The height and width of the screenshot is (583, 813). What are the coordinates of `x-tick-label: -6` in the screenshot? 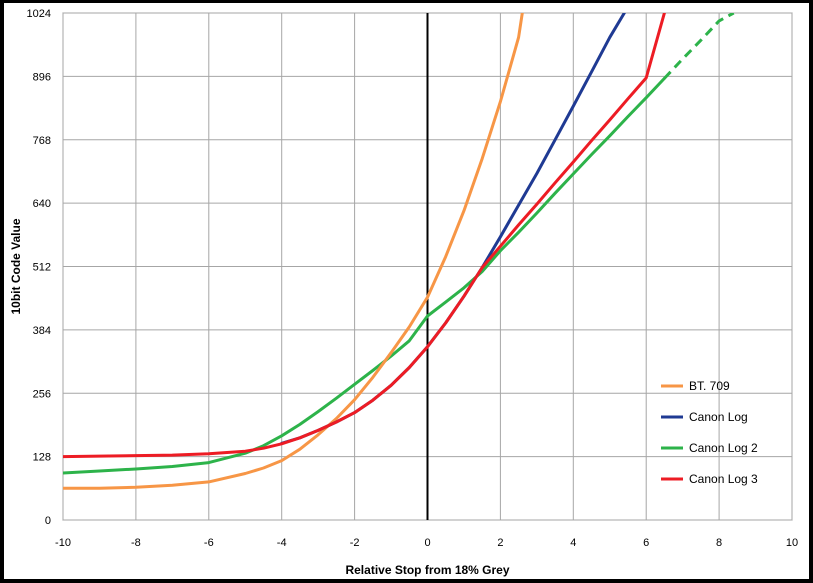 It's located at (209, 543).